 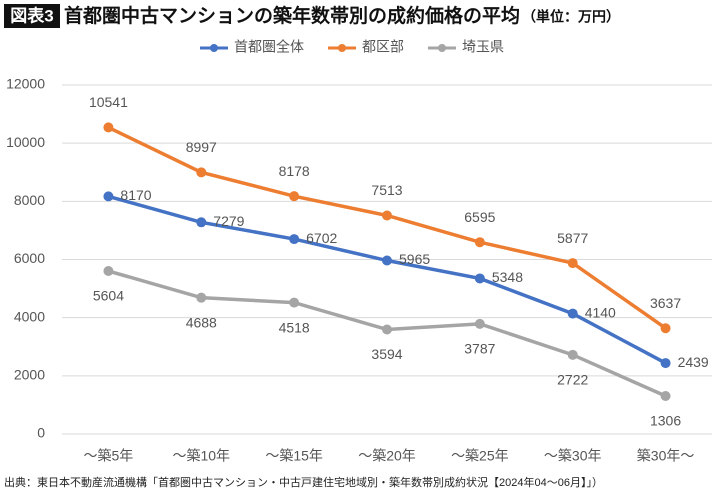 I want to click on badge-box, so click(x=32, y=16).